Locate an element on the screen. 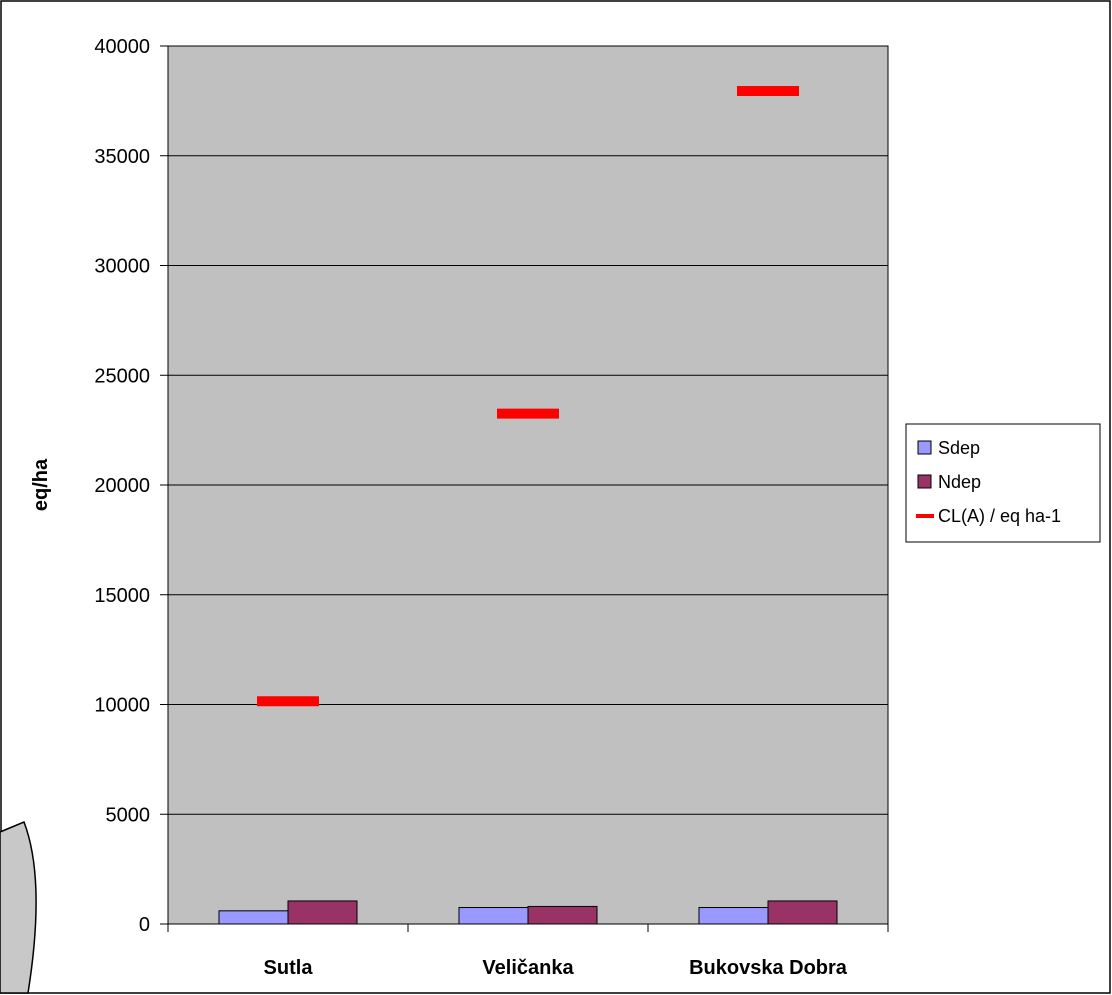 This screenshot has height=995, width=1112. y-tick-label: 10000 is located at coordinates (122, 706).